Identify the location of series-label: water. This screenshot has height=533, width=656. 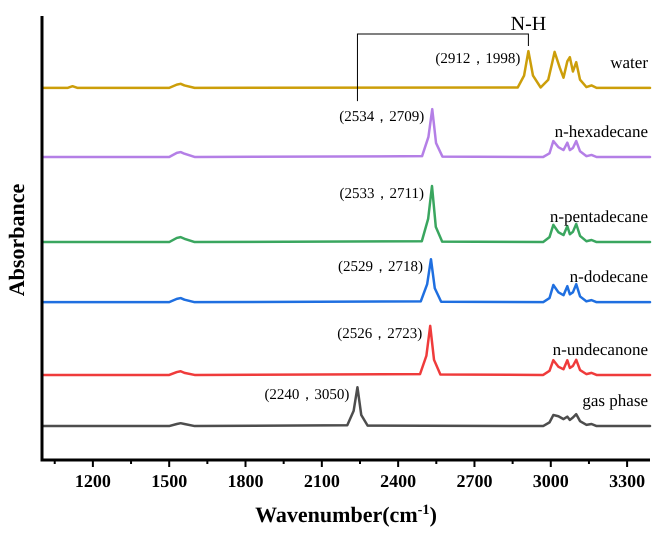
(629, 62).